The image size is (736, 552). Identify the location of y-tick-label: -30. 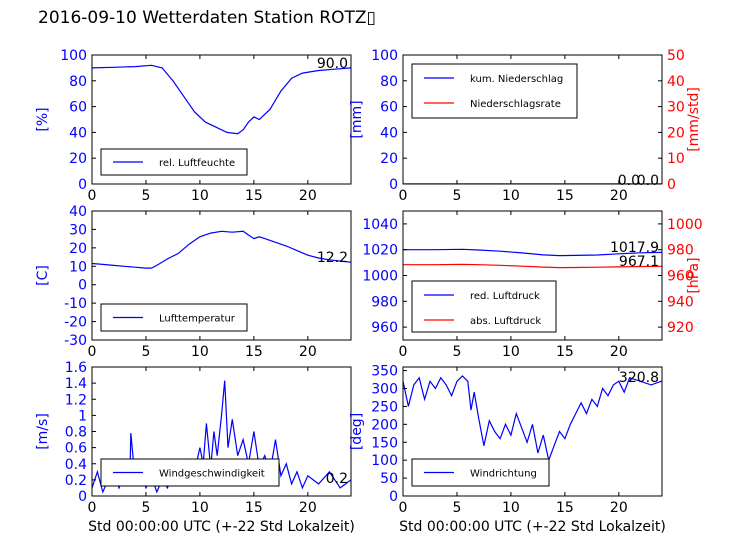
(75, 341).